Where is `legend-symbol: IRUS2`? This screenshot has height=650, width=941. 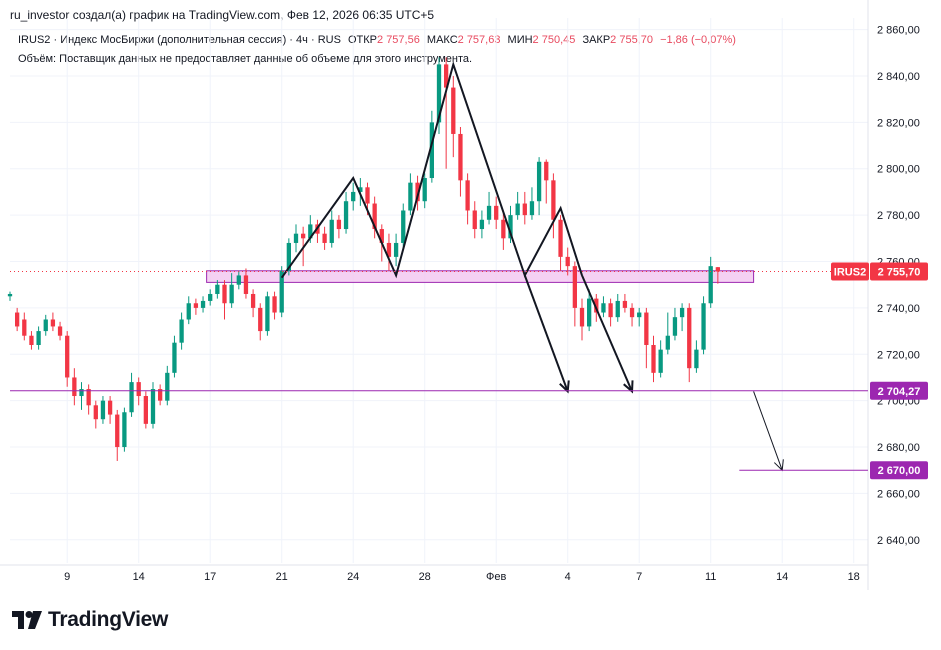
legend-symbol: IRUS2 is located at coordinates (34, 40).